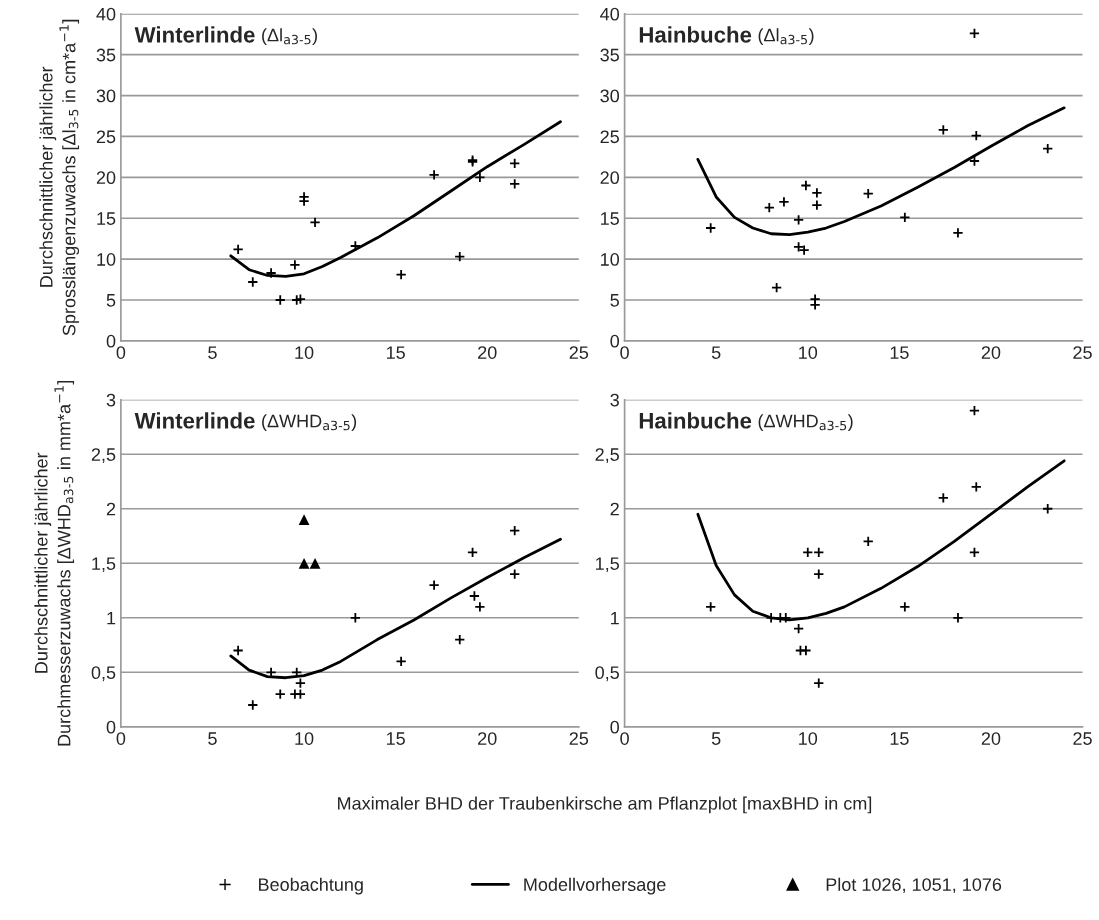 Image resolution: width=1099 pixels, height=920 pixels. I want to click on y-tick-label: 3, so click(111, 400).